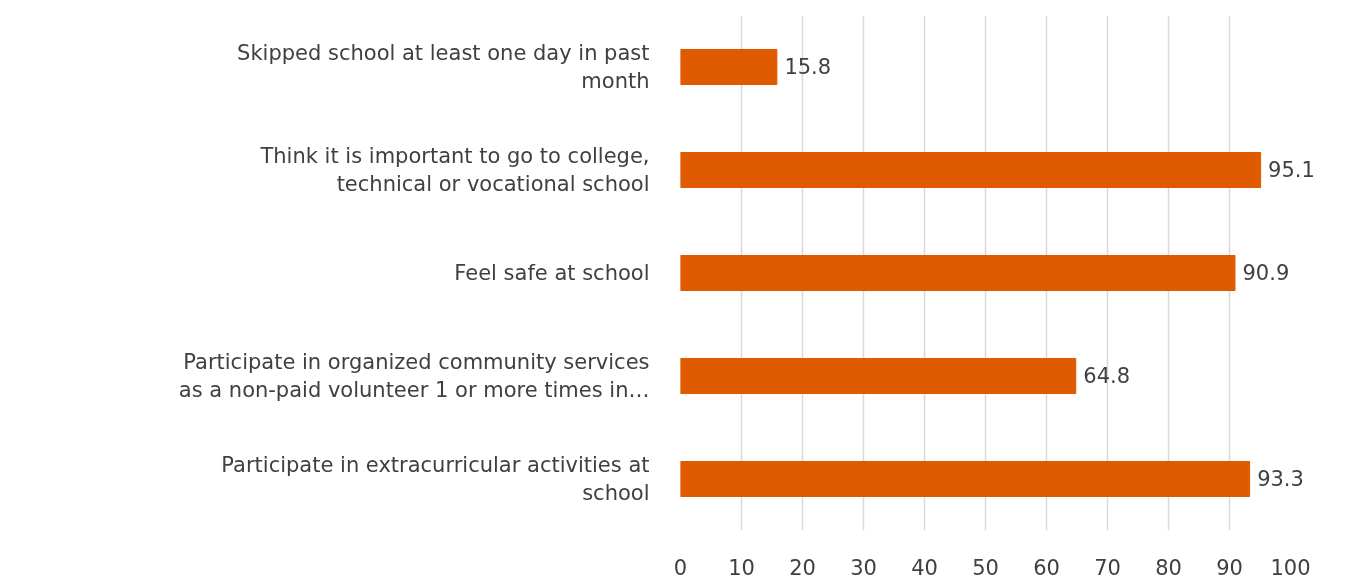  I want to click on y-tick-label: Feel safe at school, so click(552, 273).